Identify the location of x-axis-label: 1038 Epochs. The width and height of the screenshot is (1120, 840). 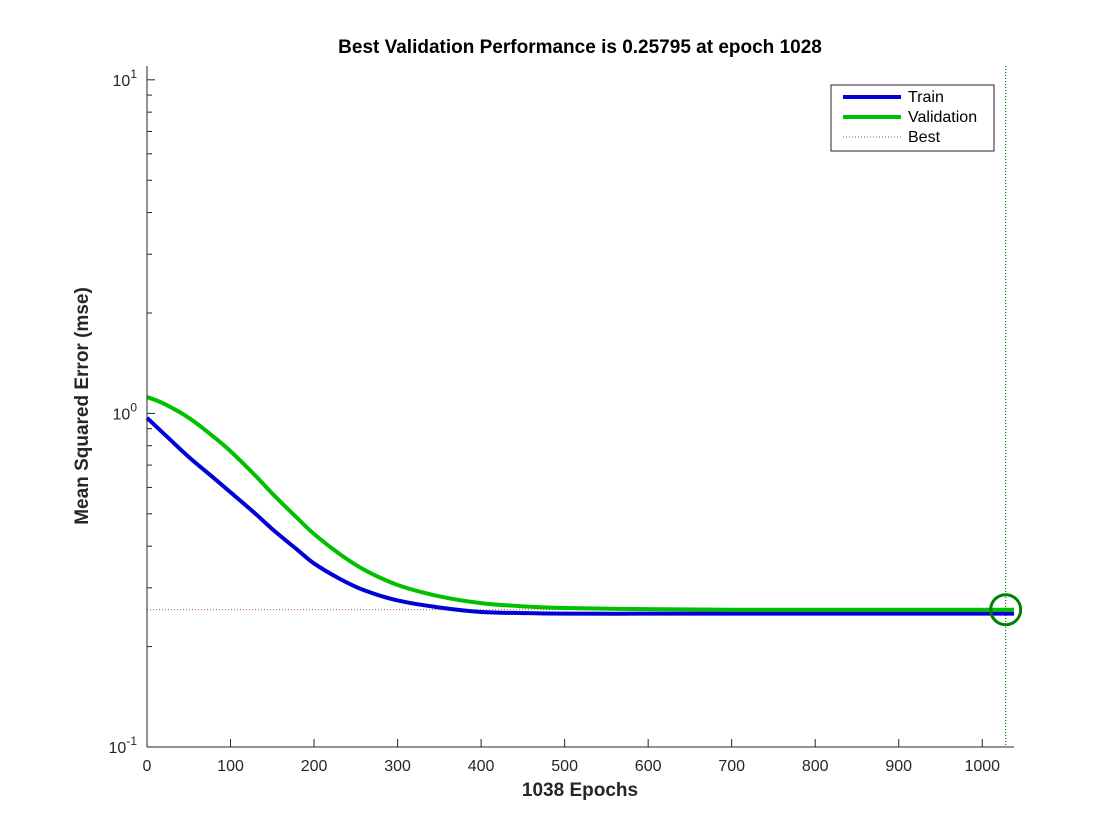
(580, 790).